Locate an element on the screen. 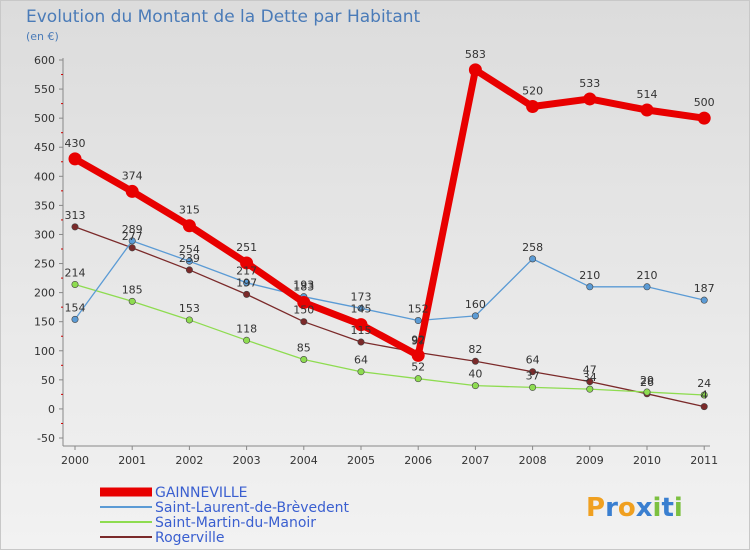 The width and height of the screenshot is (750, 550). data-label: 29 is located at coordinates (647, 380).